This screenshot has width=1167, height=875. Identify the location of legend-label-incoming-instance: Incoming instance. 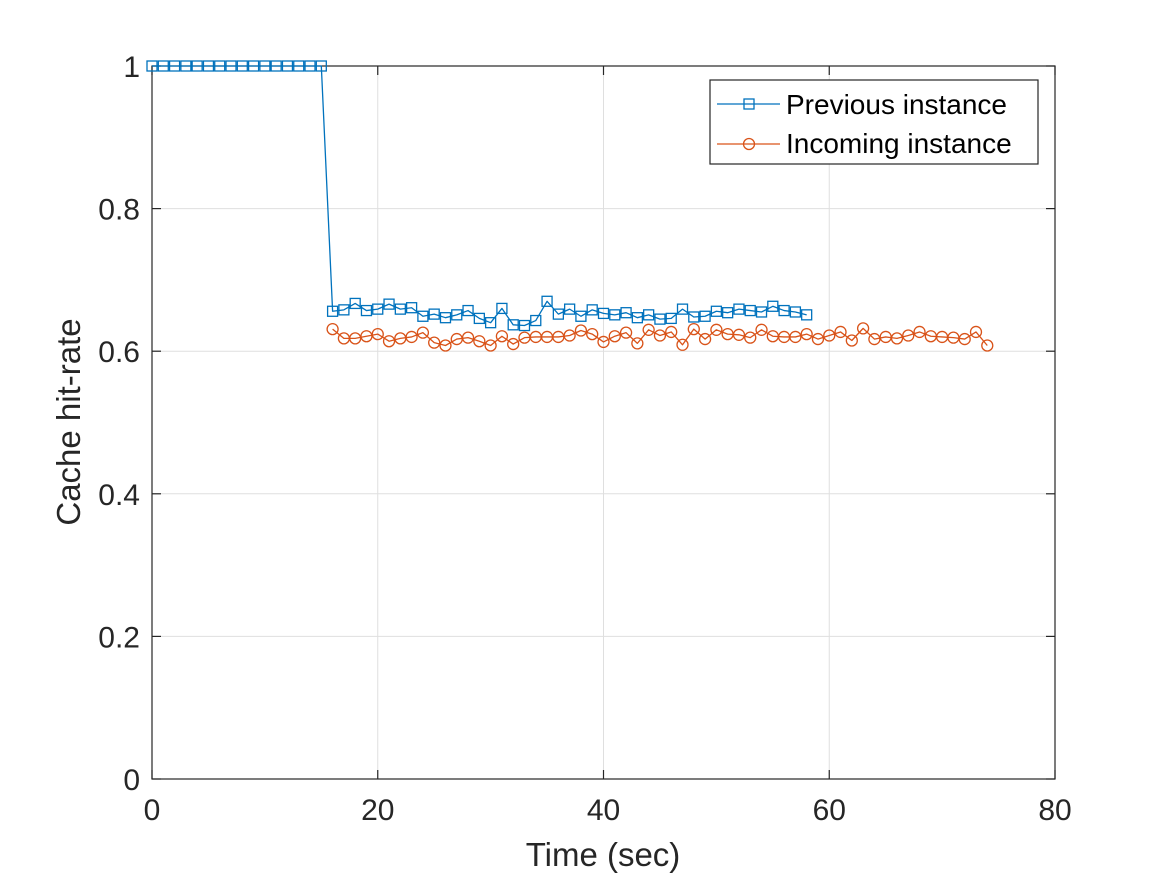
(899, 143).